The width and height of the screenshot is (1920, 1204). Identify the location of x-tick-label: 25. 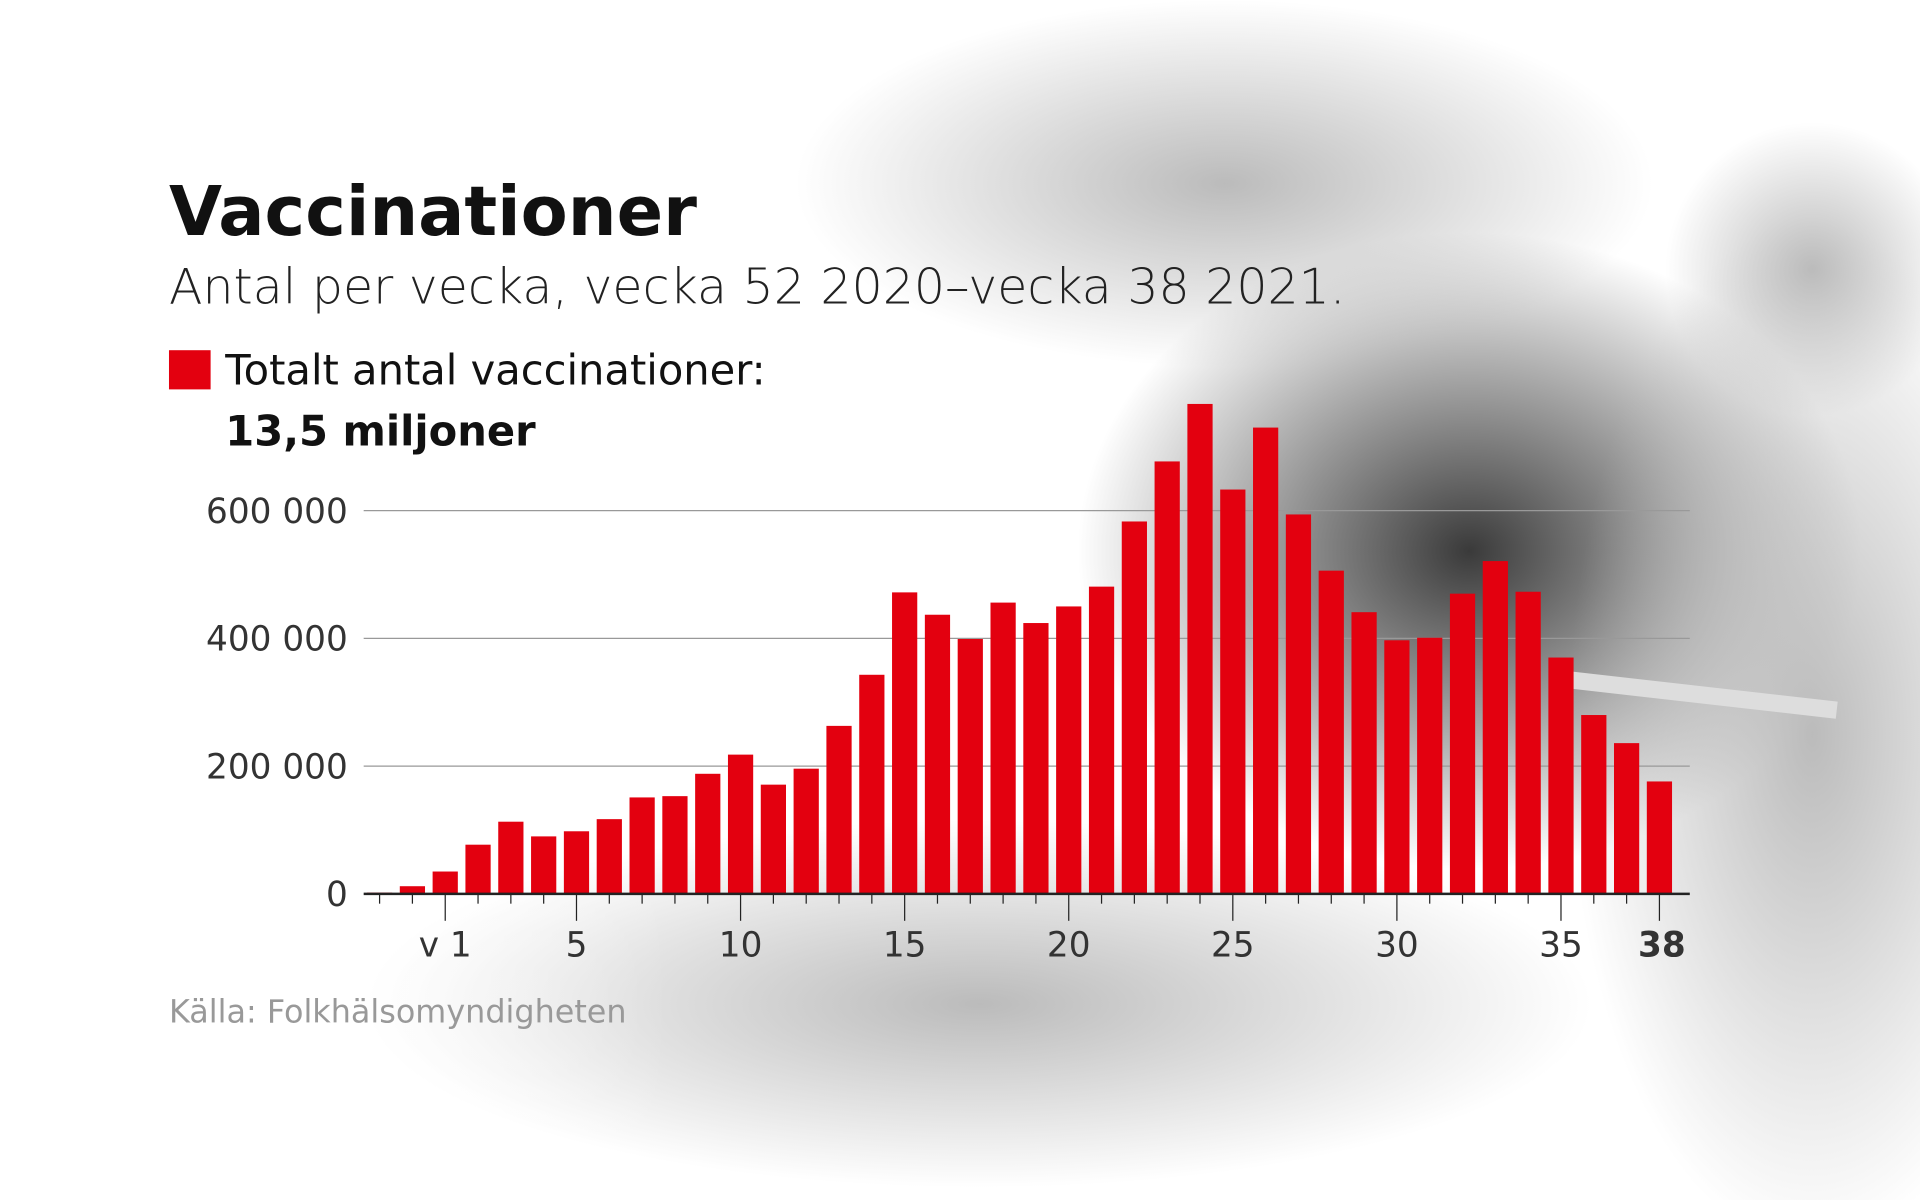
(1233, 945).